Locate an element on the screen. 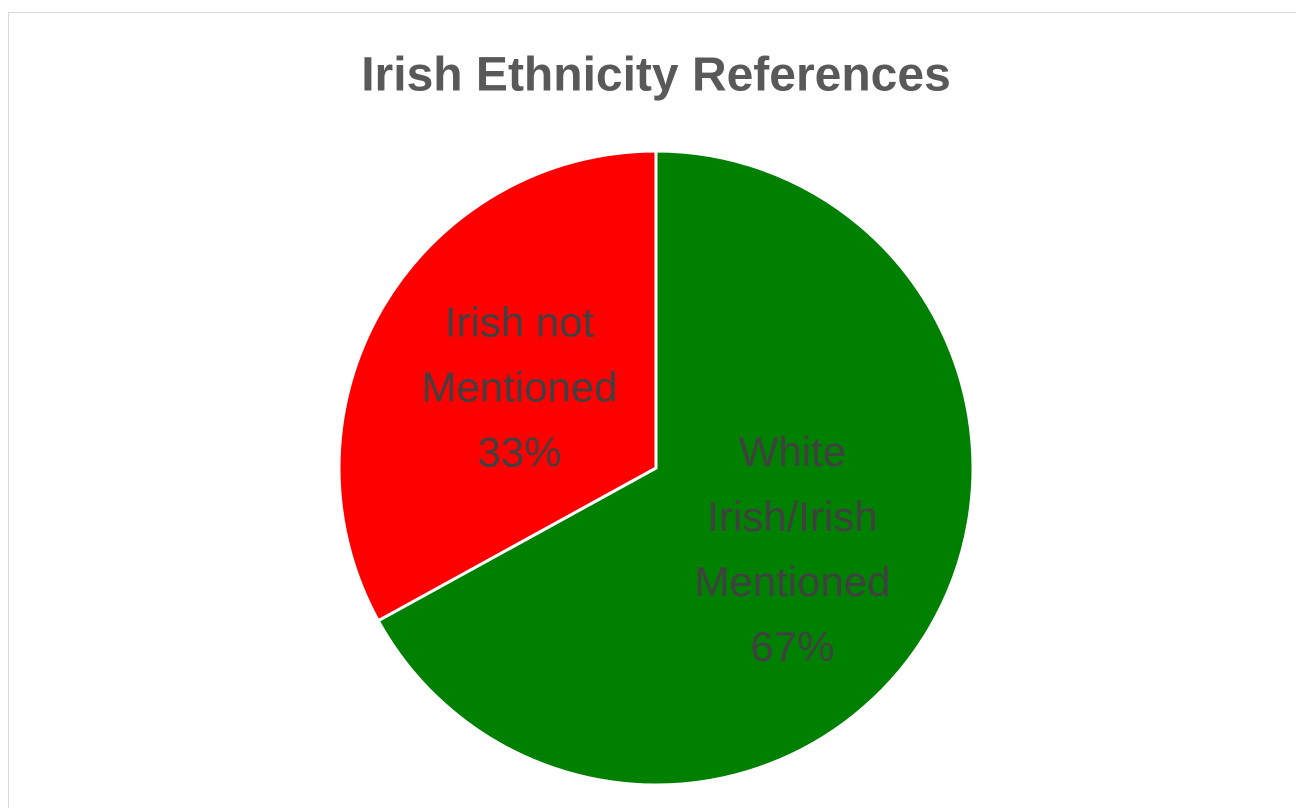 The image size is (1296, 808). data-label: White Irish/Irish Mentioned 67% is located at coordinates (792, 549).